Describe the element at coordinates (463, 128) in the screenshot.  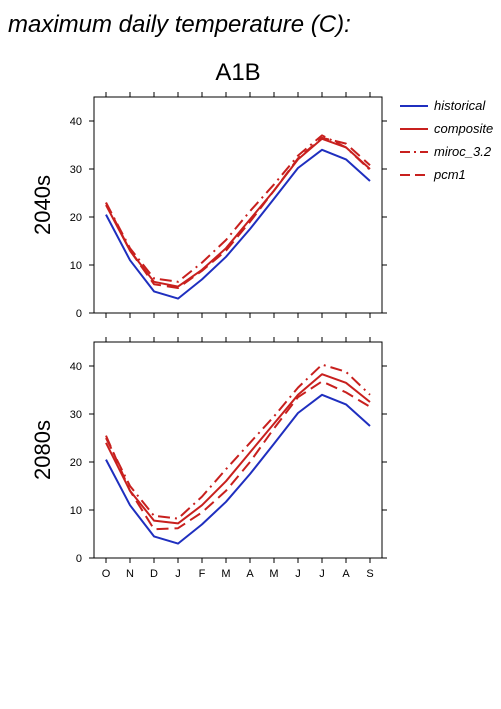
I see `legend-label: composite` at that location.